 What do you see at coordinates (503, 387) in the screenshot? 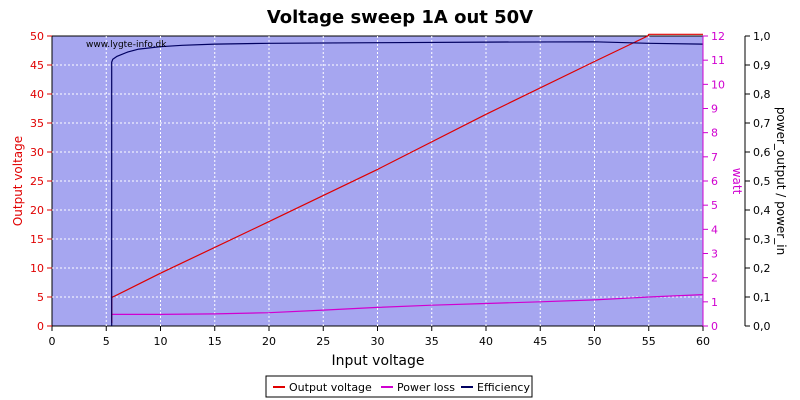
I see `legend-label: Efficiency` at bounding box center [503, 387].